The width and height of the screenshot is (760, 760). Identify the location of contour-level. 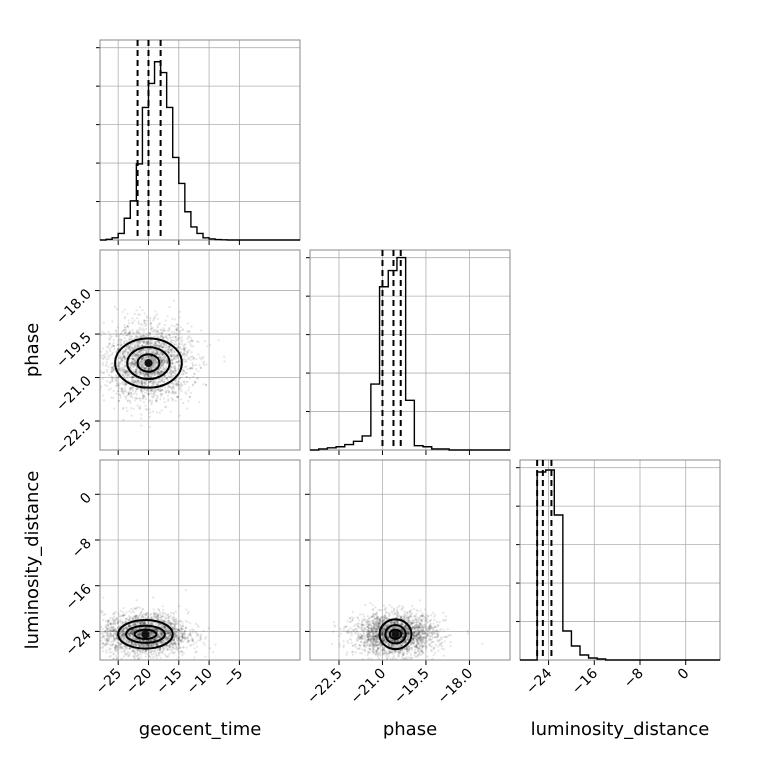
(148, 363).